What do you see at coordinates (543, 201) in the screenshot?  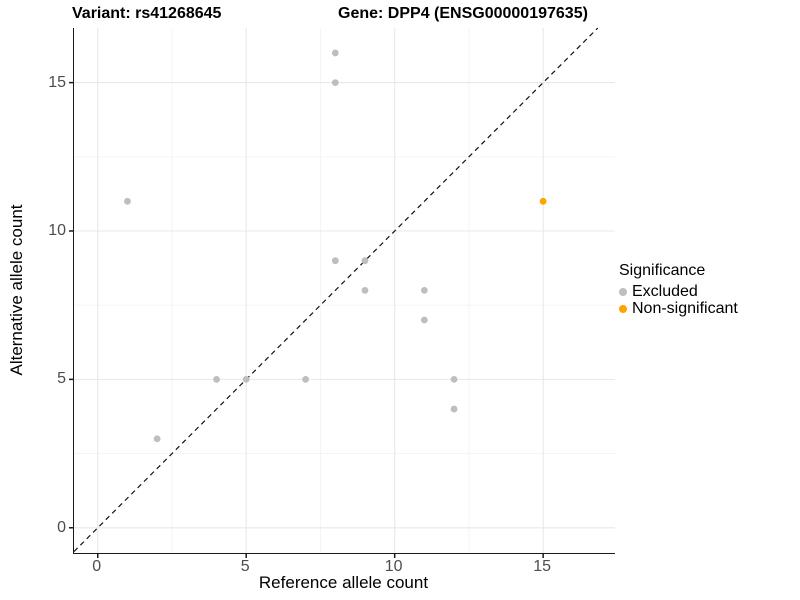 I see `data-point-non-significant` at bounding box center [543, 201].